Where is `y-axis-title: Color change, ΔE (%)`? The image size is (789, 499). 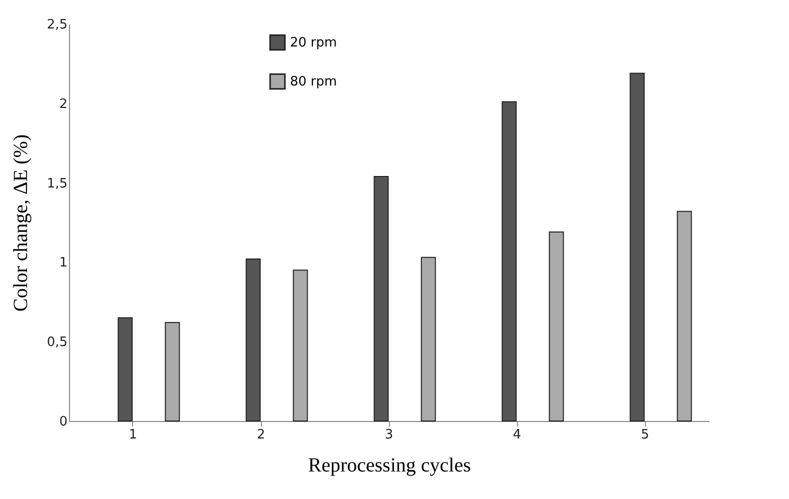
y-axis-title: Color change, ΔE (%) is located at coordinates (21, 223).